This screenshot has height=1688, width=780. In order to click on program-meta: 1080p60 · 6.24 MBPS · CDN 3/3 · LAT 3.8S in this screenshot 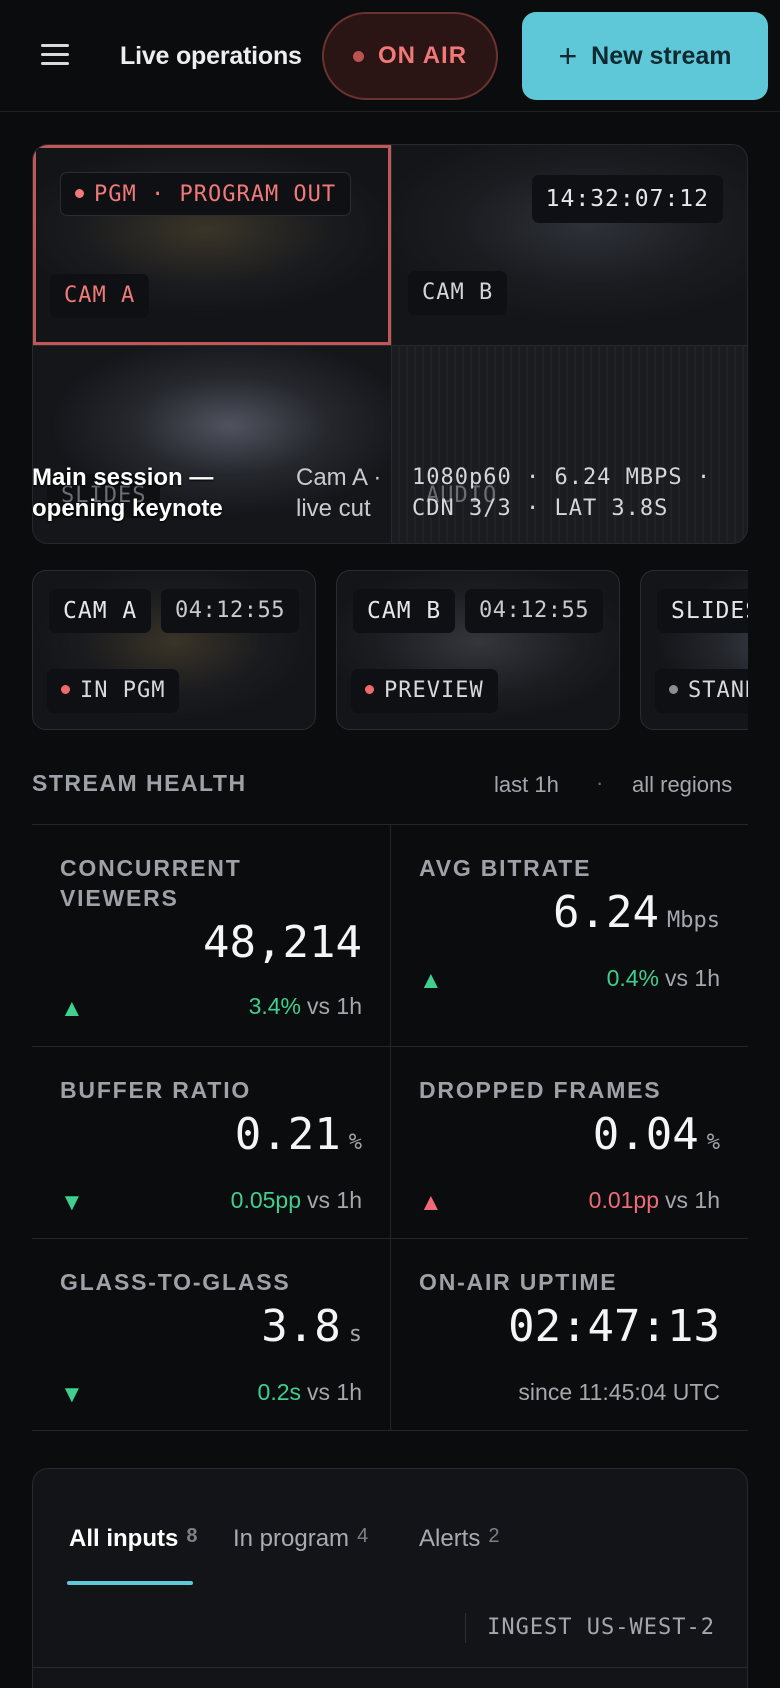, I will do `click(562, 493)`.